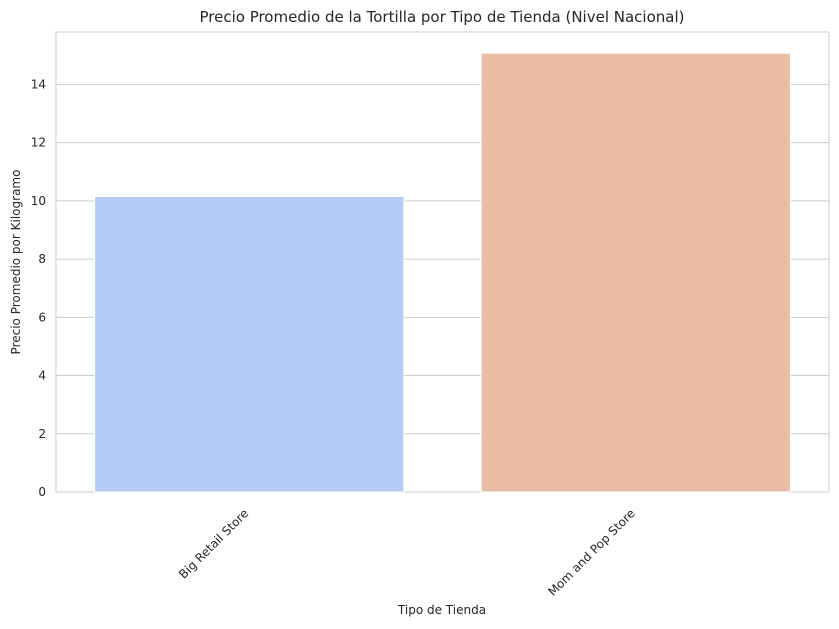 This screenshot has height=629, width=839. Describe the element at coordinates (213, 543) in the screenshot. I see `x-tick-label: Big Retail Store` at that location.